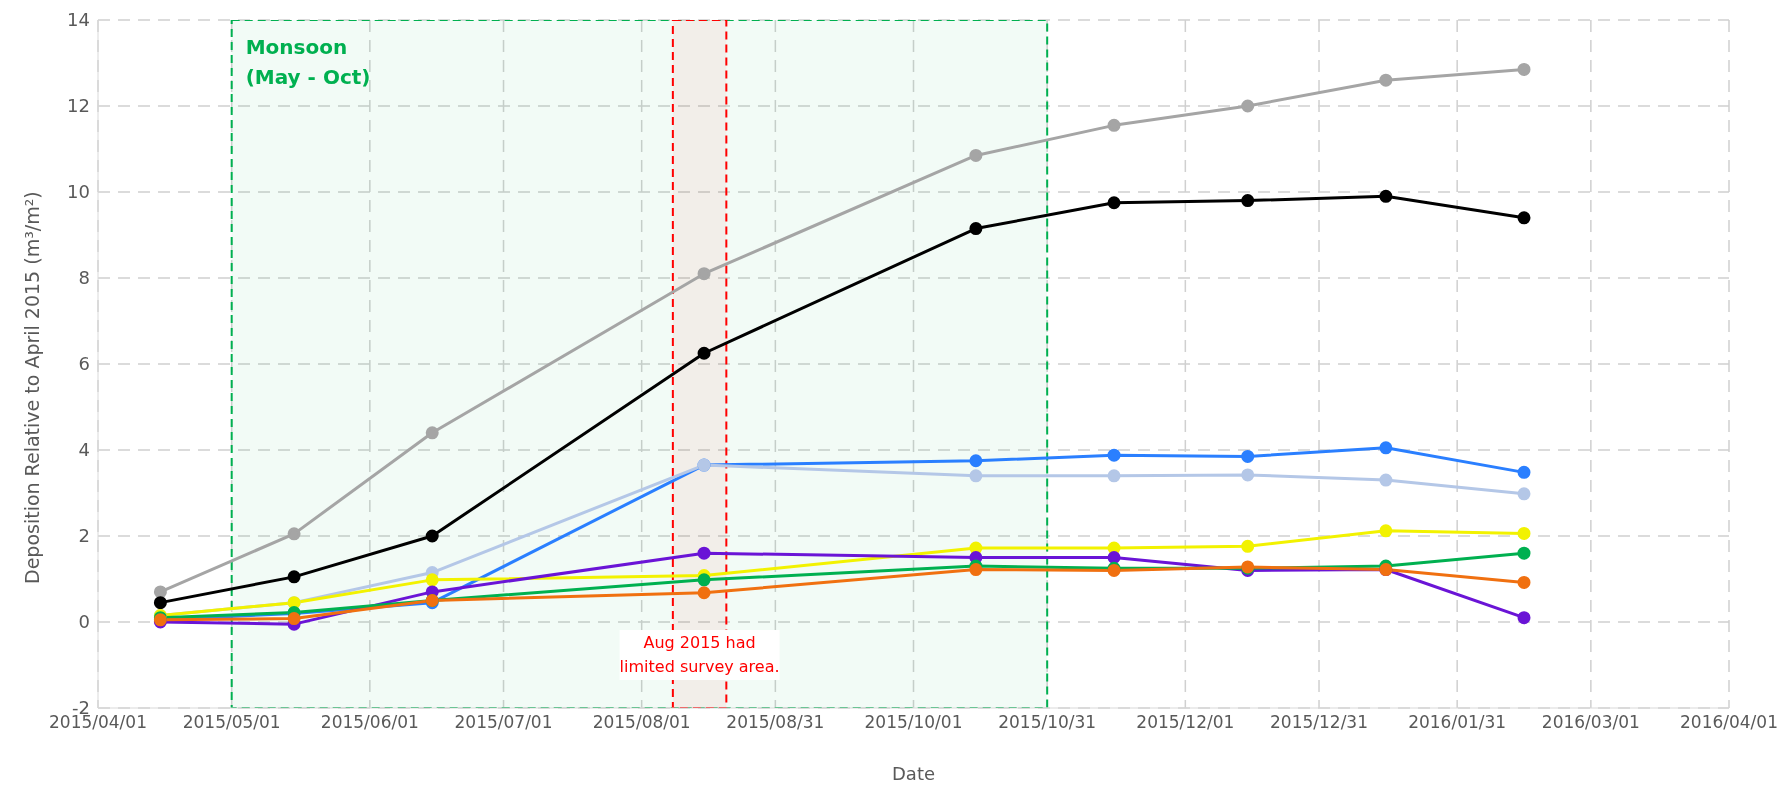 This screenshot has width=1787, height=806. I want to click on x-tick-label: 2015/08/31, so click(775, 722).